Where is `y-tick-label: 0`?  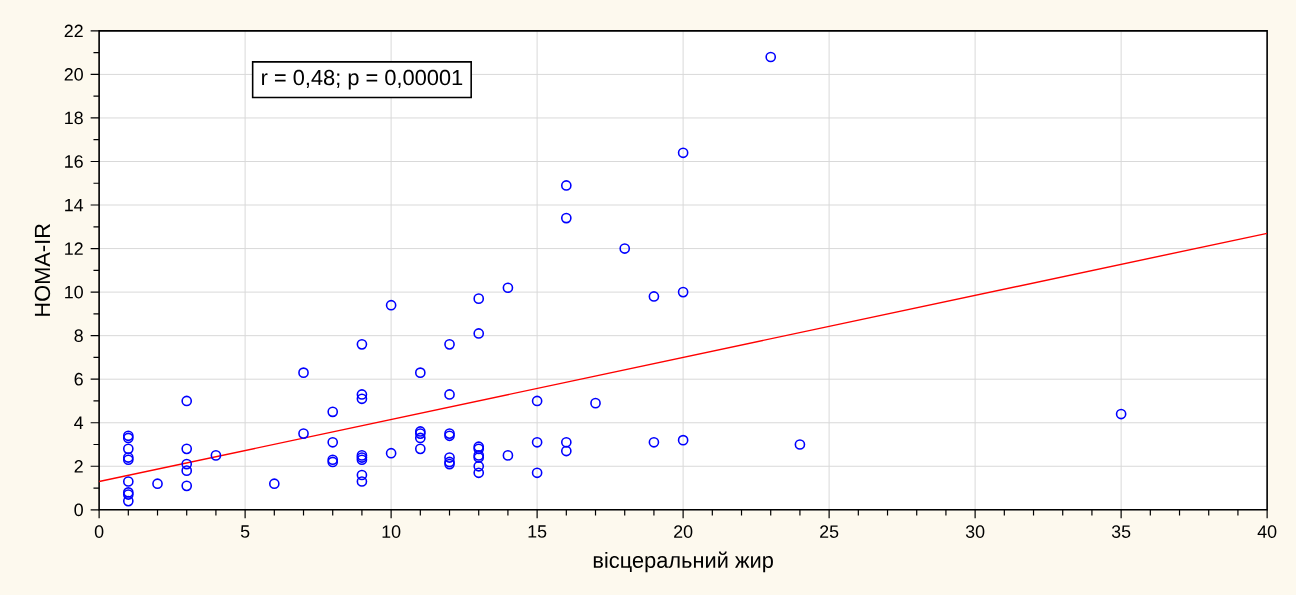 y-tick-label: 0 is located at coordinates (78, 509).